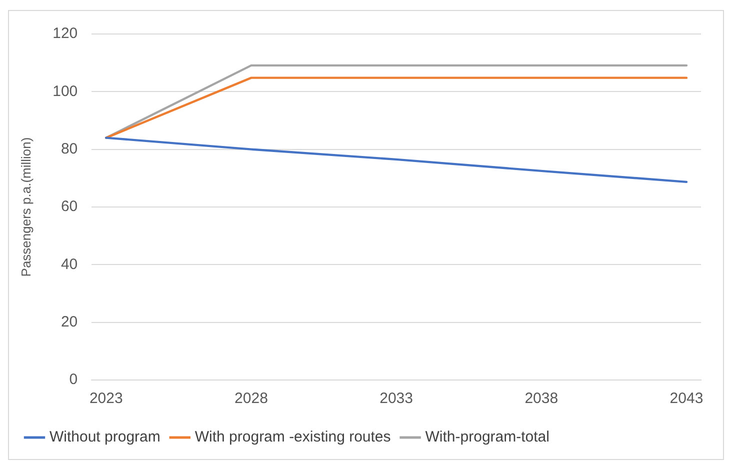 This screenshot has width=730, height=466. Describe the element at coordinates (69, 321) in the screenshot. I see `y-tick-label: 20` at that location.